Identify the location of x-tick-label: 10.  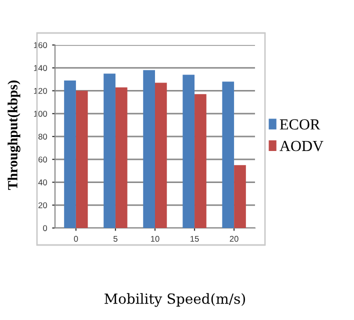
(155, 239).